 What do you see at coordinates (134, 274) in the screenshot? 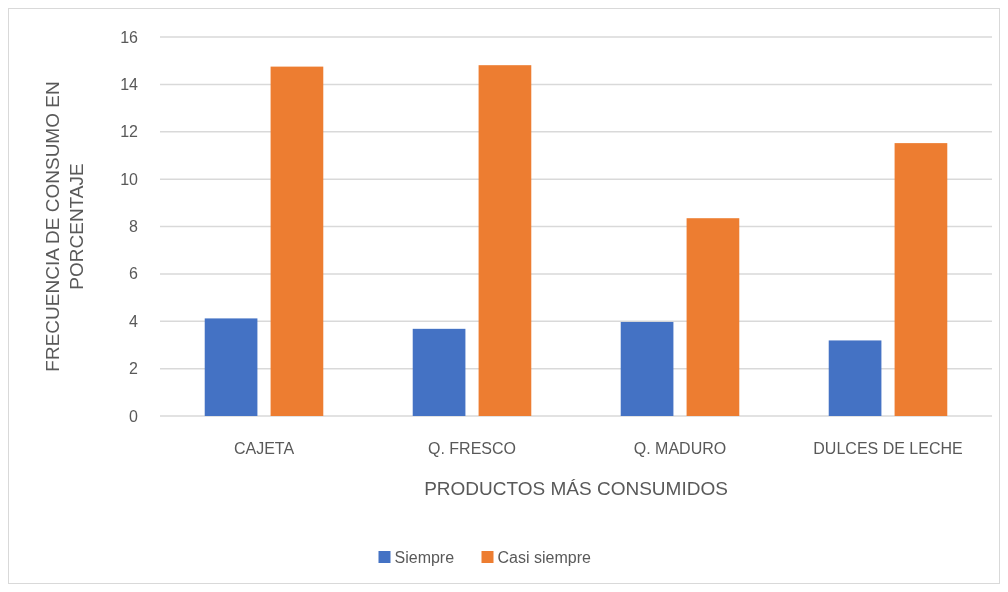
I see `y-tick-label: 6` at bounding box center [134, 274].